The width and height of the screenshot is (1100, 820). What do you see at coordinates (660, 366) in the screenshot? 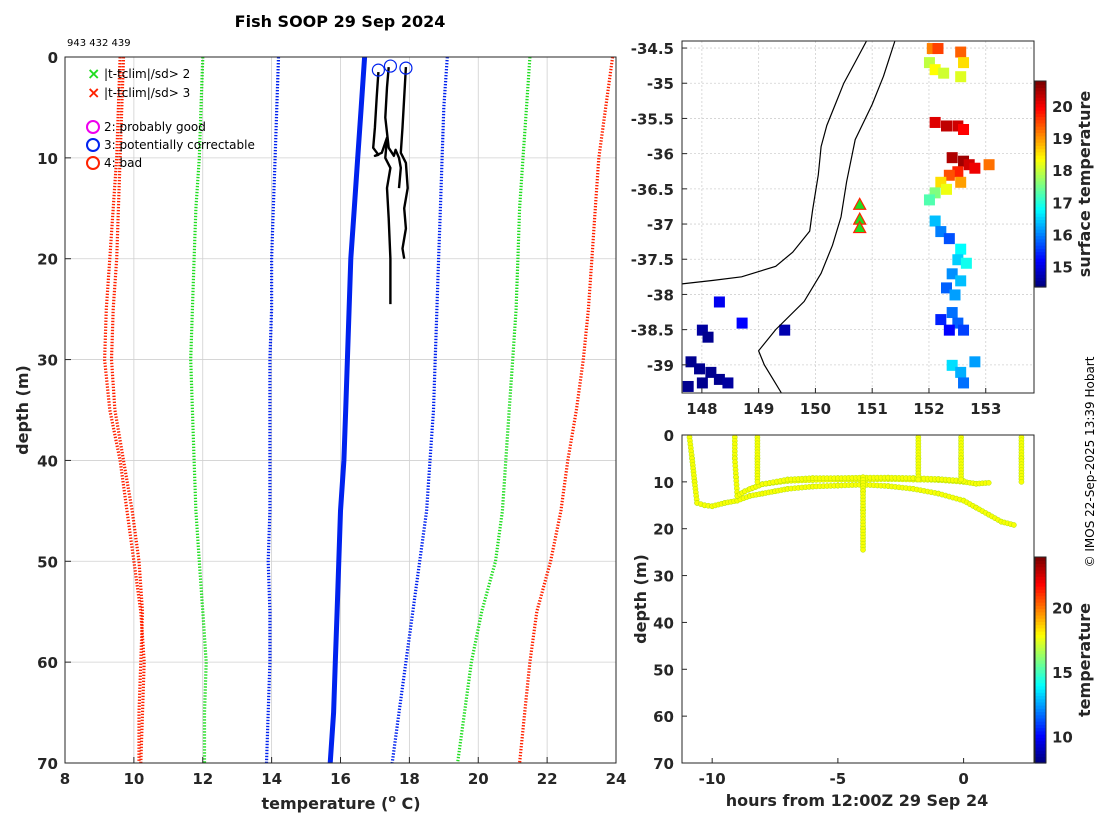
I see `map-y-tick-label: -39` at bounding box center [660, 366].